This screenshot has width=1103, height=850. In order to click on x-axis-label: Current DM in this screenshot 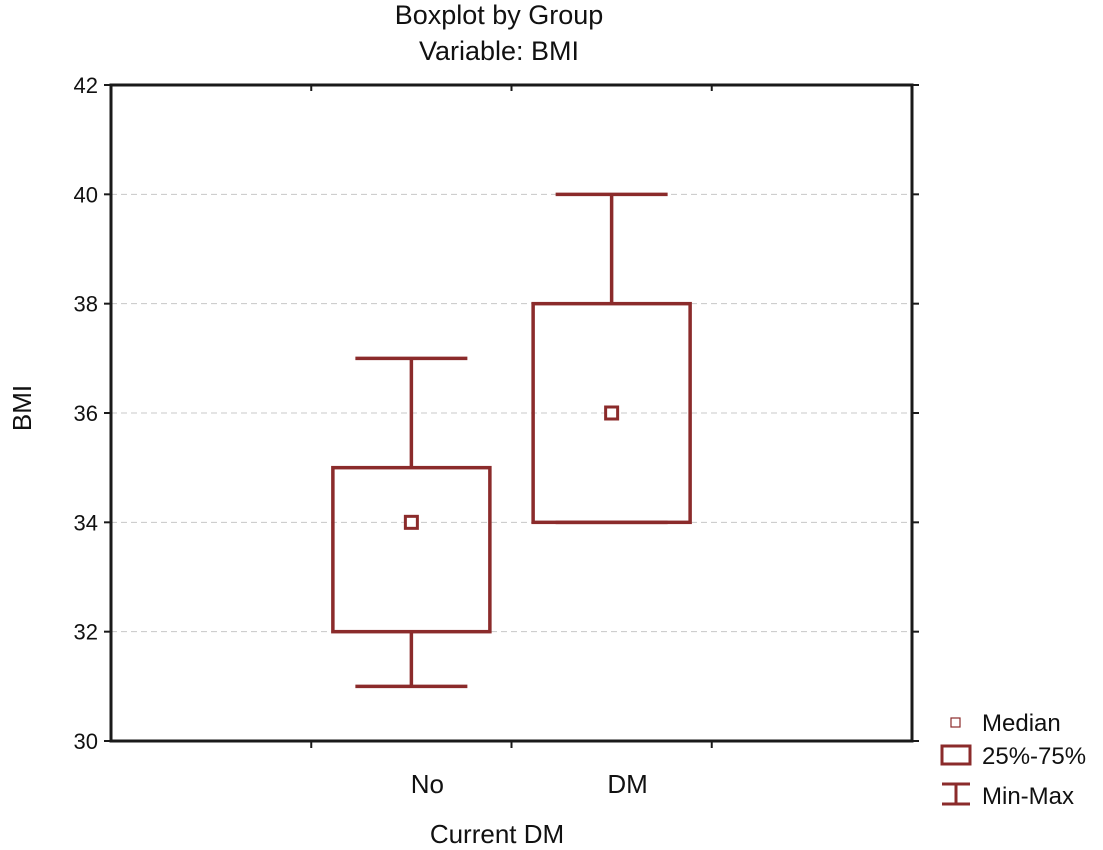, I will do `click(497, 834)`.